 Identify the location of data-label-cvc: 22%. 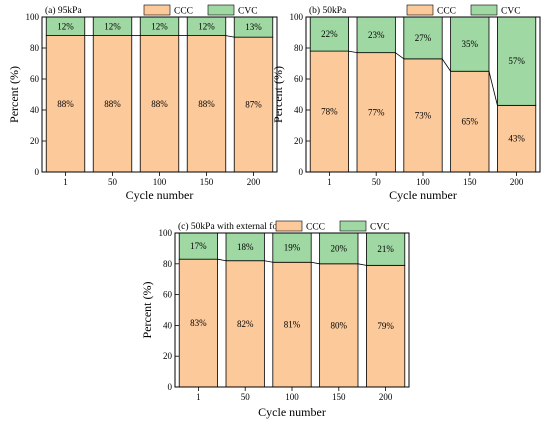
(329, 34).